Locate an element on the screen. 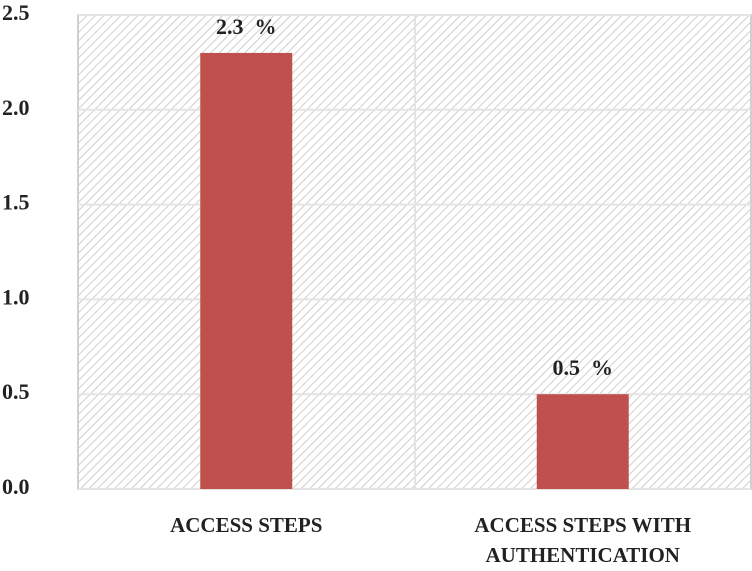  x-tick-label: ACCESS STEPS WITH AUTHENTICATION is located at coordinates (583, 540).